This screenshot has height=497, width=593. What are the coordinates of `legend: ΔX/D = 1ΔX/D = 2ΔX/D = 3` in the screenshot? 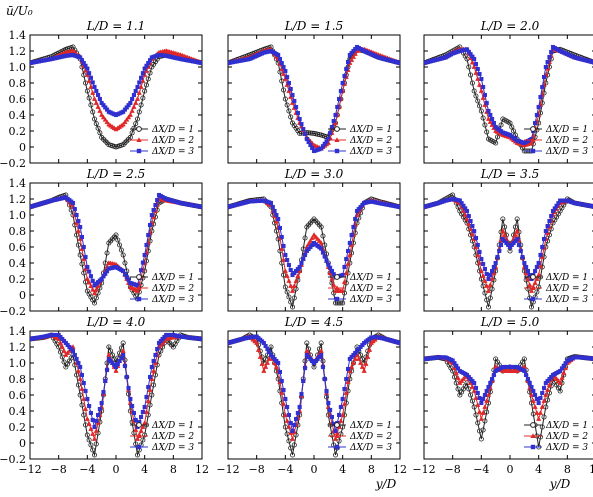 It's located at (556, 289).